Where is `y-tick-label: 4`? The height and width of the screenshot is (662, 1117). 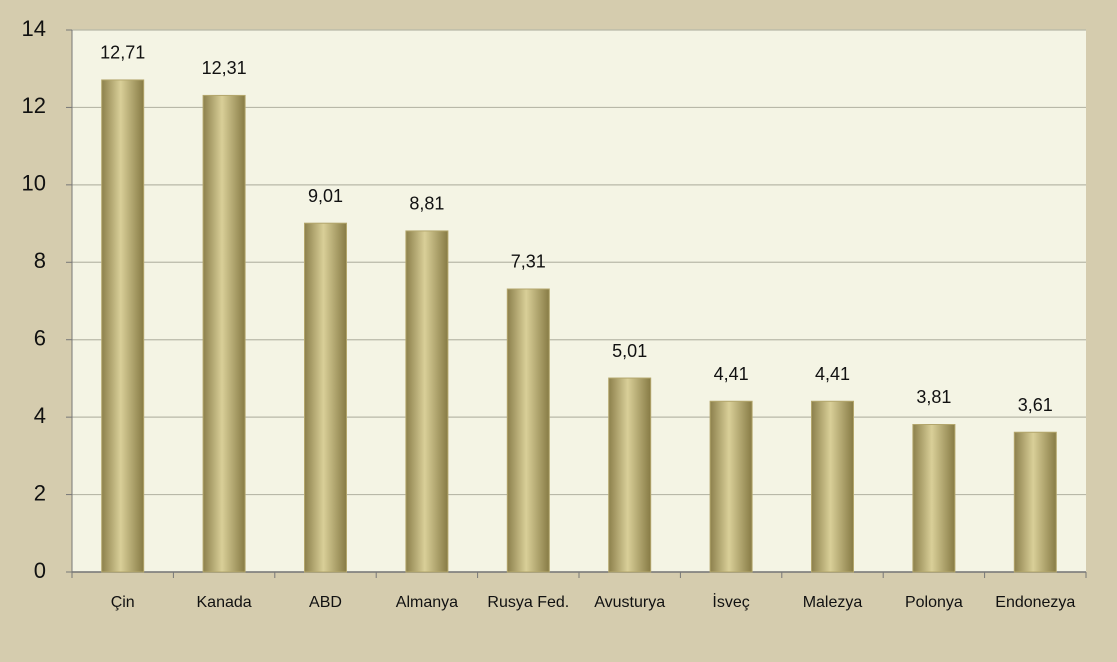 y-tick-label: 4 is located at coordinates (40, 415).